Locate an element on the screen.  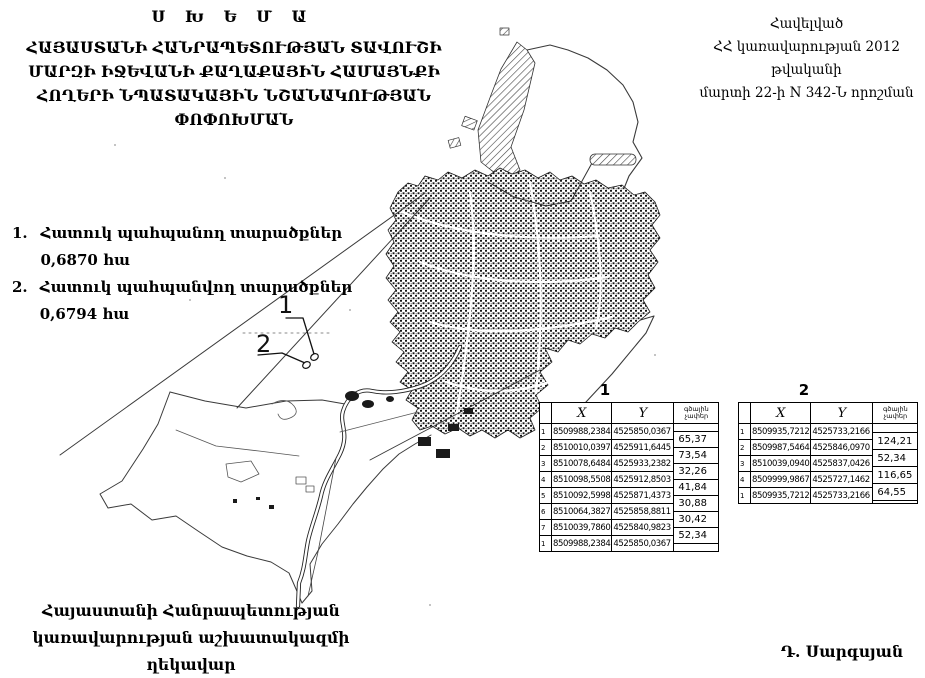
issuer-line: ղեկավար is located at coordinates (191, 664).